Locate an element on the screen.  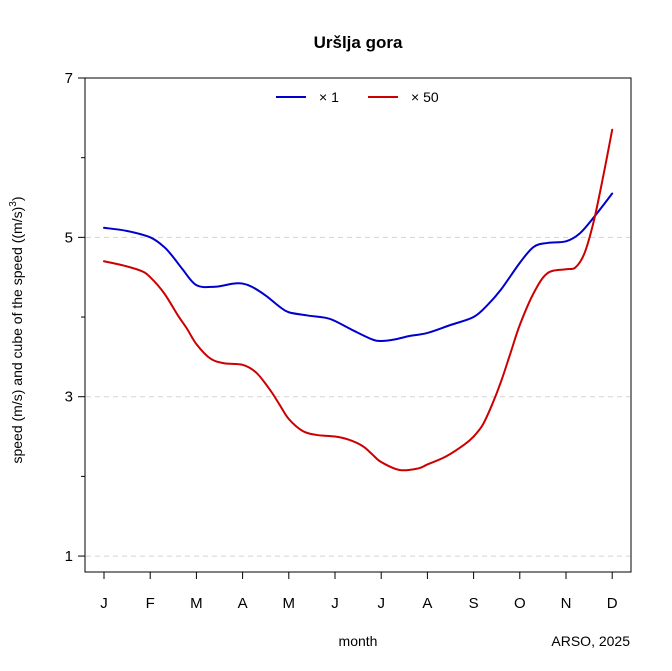
y-tick-label: 3 is located at coordinates (69, 397).